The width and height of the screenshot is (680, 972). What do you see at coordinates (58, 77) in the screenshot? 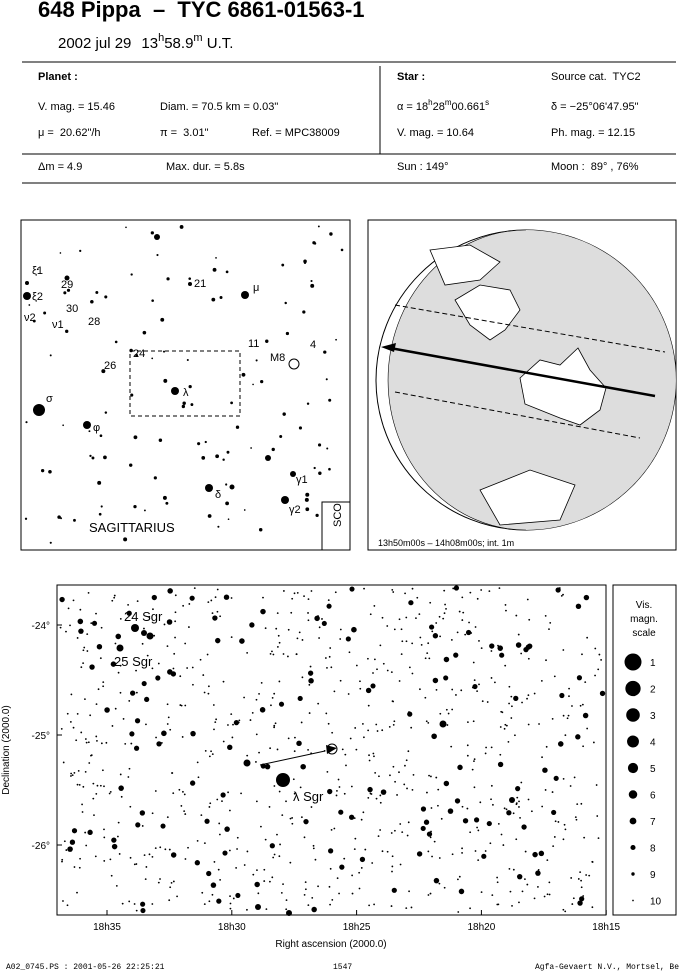
I see `label: Planet :` at bounding box center [58, 77].